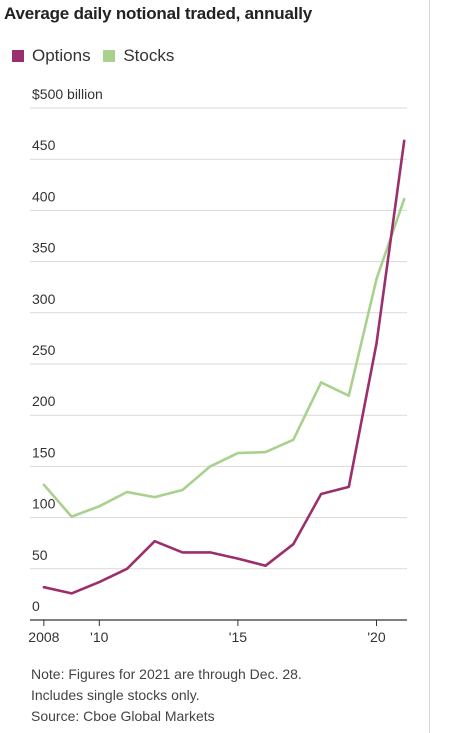  Describe the element at coordinates (123, 716) in the screenshot. I see `source-line: Source: Cboe Global Markets` at that location.